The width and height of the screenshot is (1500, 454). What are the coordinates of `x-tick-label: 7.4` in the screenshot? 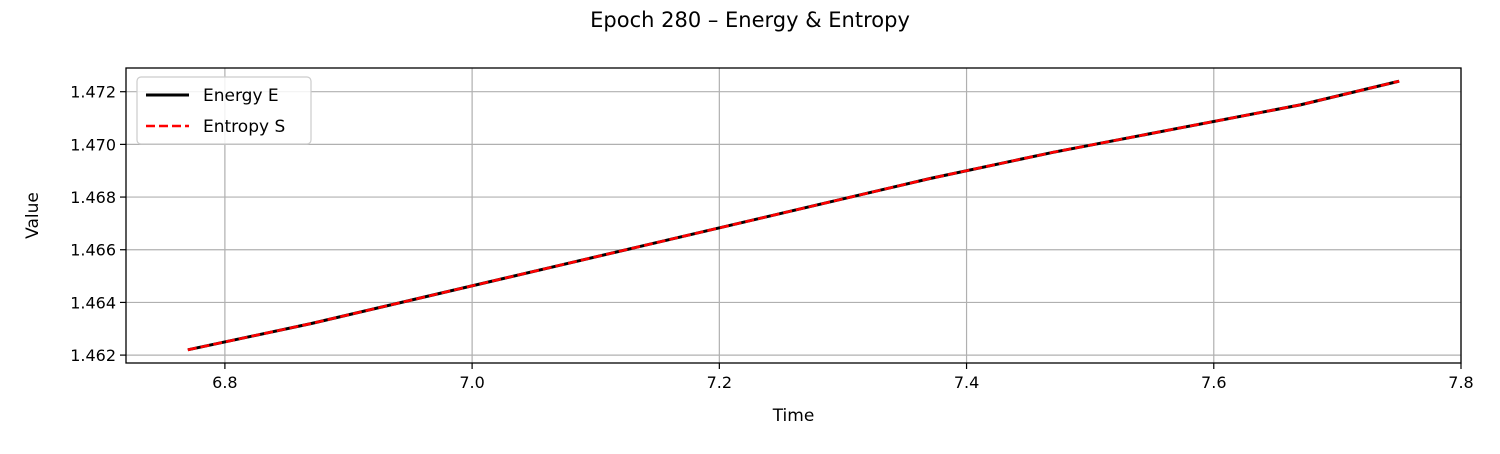 It's located at (966, 382).